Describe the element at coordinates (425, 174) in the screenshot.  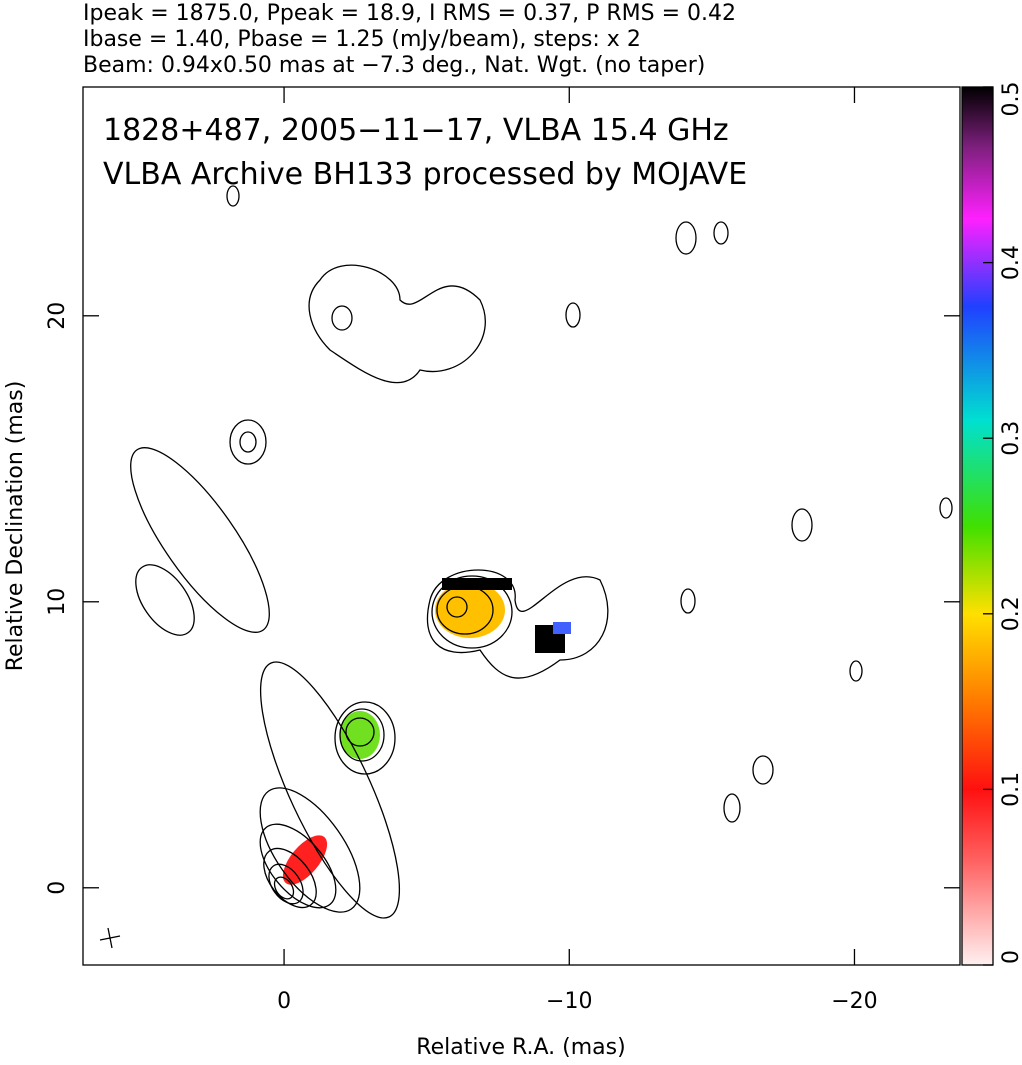
I see `annotation: VLBA Archive BH133 processed by MOJAVE` at that location.